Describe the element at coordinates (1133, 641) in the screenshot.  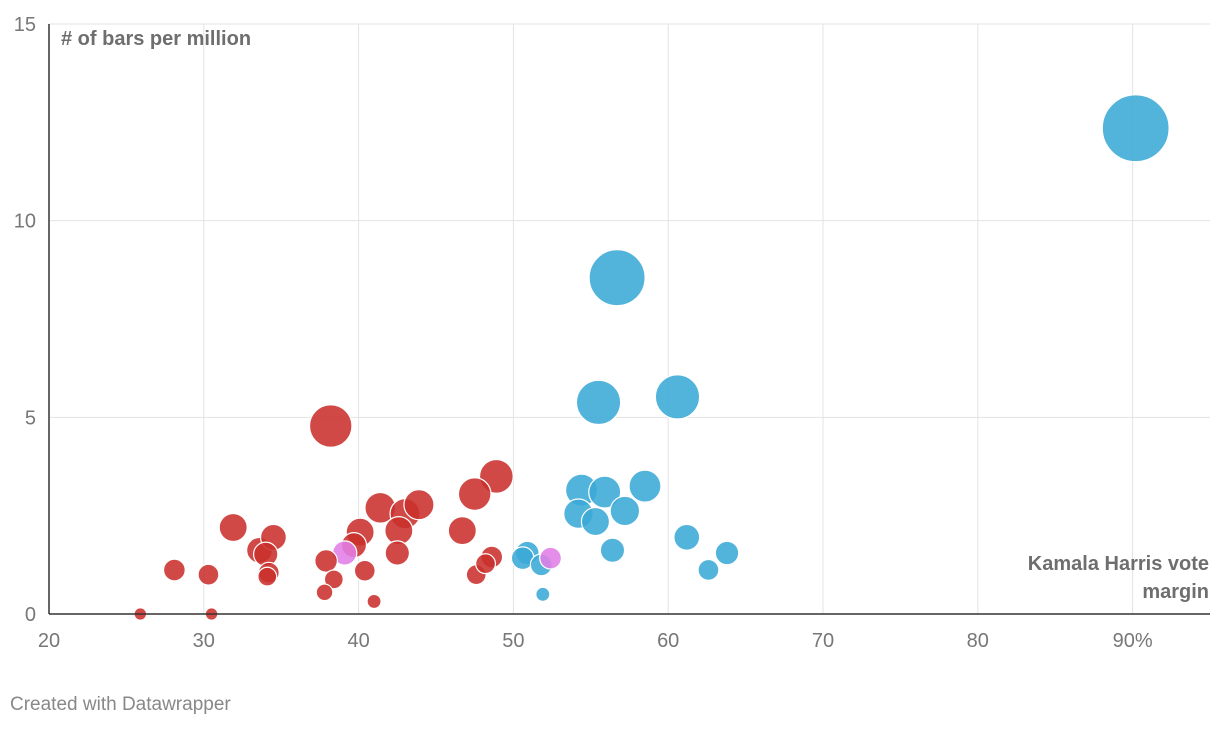
I see `x-tick-label: 90%` at that location.